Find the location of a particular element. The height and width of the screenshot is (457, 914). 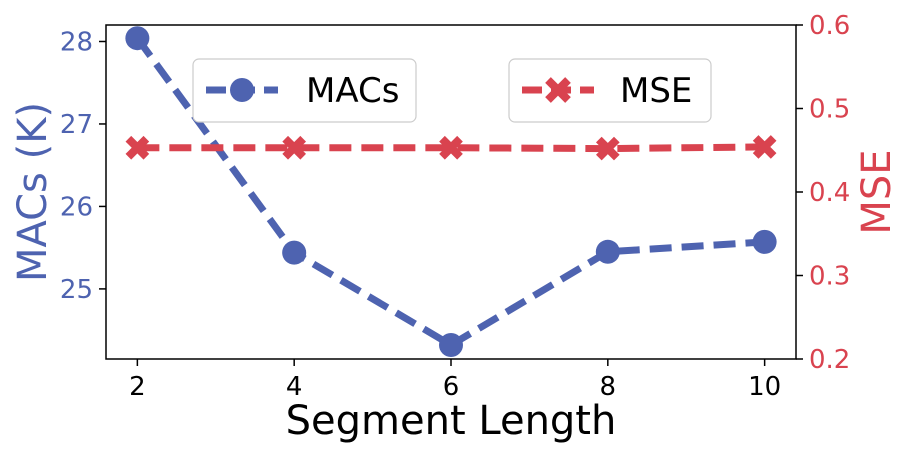

y-right-tick-label: 0.6 is located at coordinates (829, 26).